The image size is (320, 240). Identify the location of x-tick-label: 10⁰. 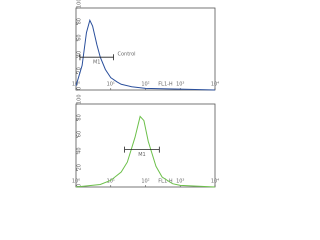
(76, 182).